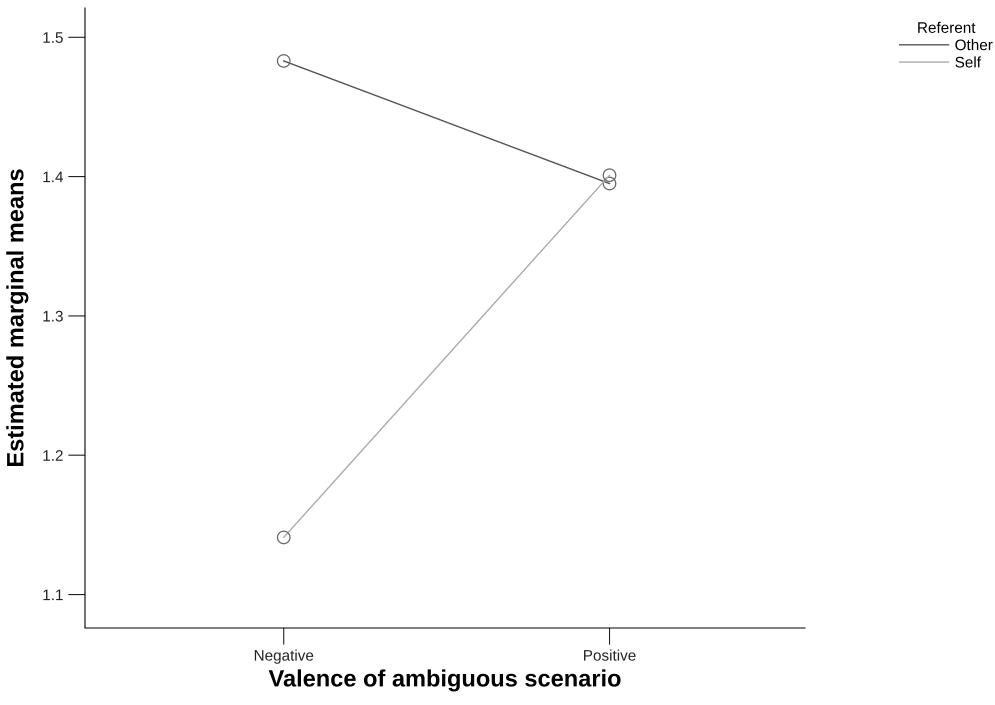 The width and height of the screenshot is (995, 705). I want to click on y-tick-label: 1.1, so click(53, 595).